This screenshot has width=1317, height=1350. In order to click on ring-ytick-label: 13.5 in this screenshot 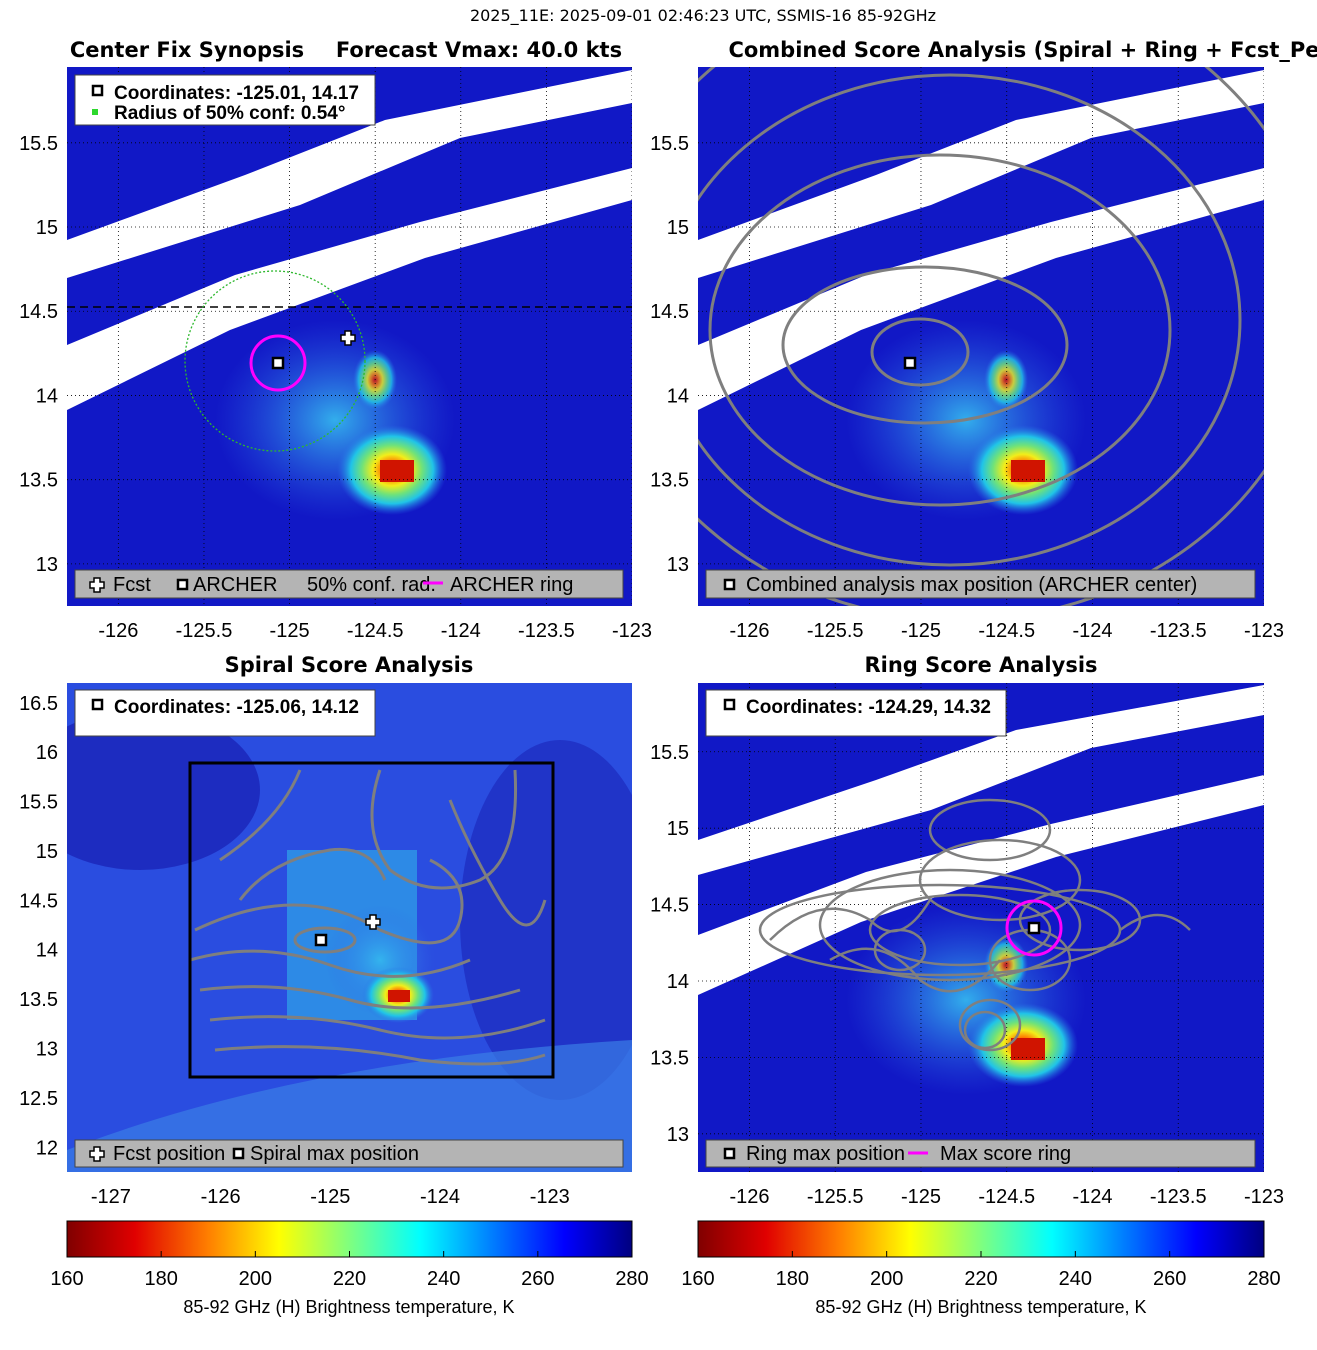, I will do `click(669, 1058)`.